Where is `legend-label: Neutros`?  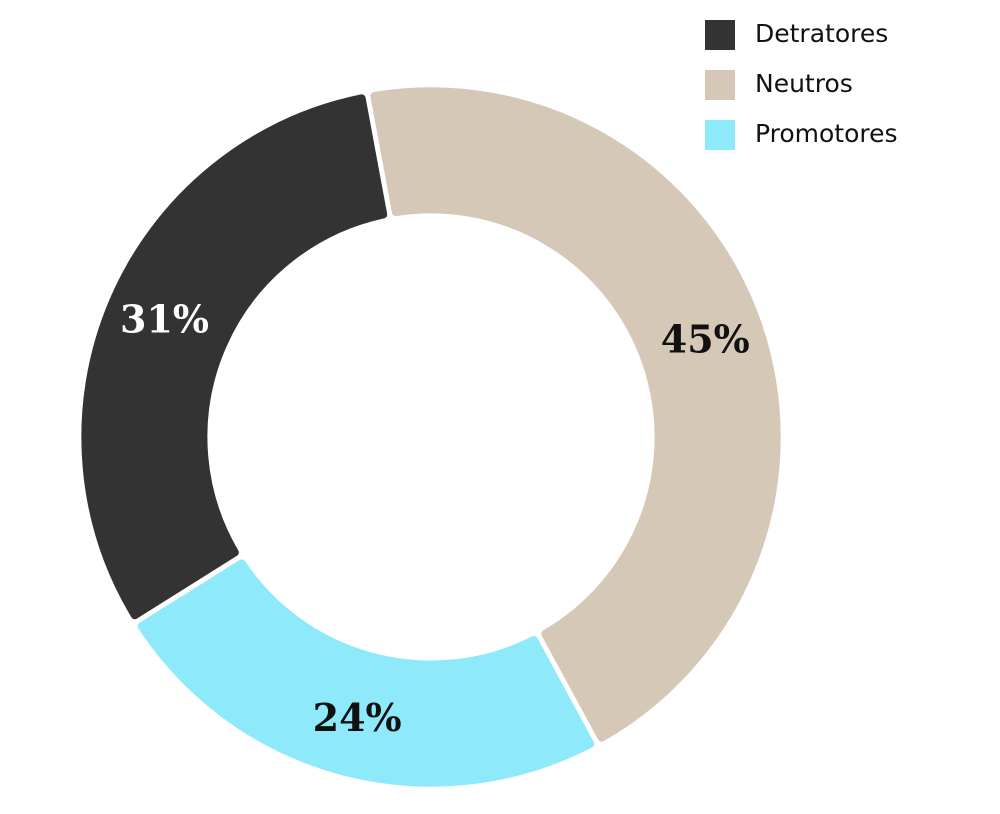
legend-label: Neutros is located at coordinates (804, 83).